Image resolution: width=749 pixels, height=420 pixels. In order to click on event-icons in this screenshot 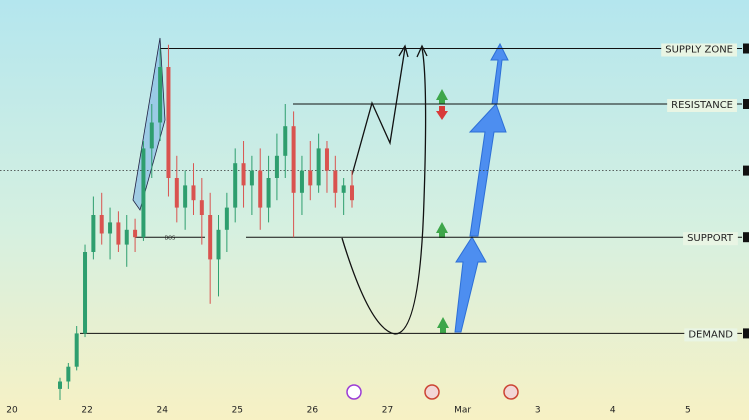, I will do `click(432, 392)`.